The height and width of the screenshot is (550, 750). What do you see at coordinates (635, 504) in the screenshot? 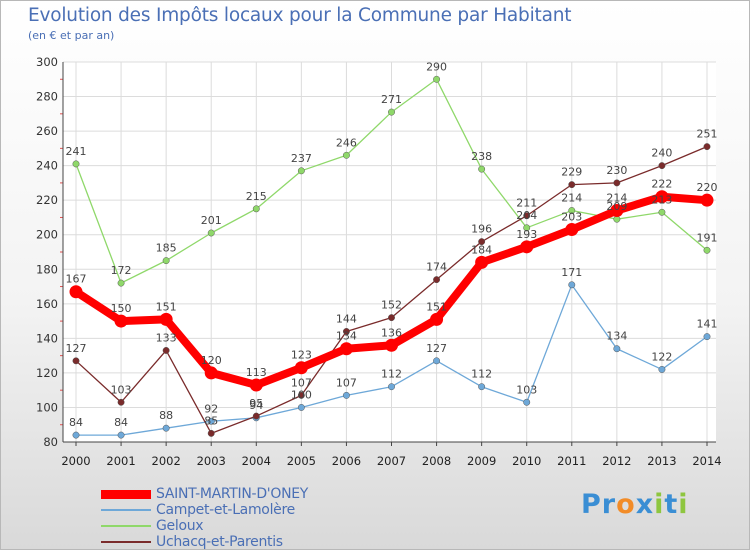
I see `brand-logo: Proxiti` at bounding box center [635, 504].